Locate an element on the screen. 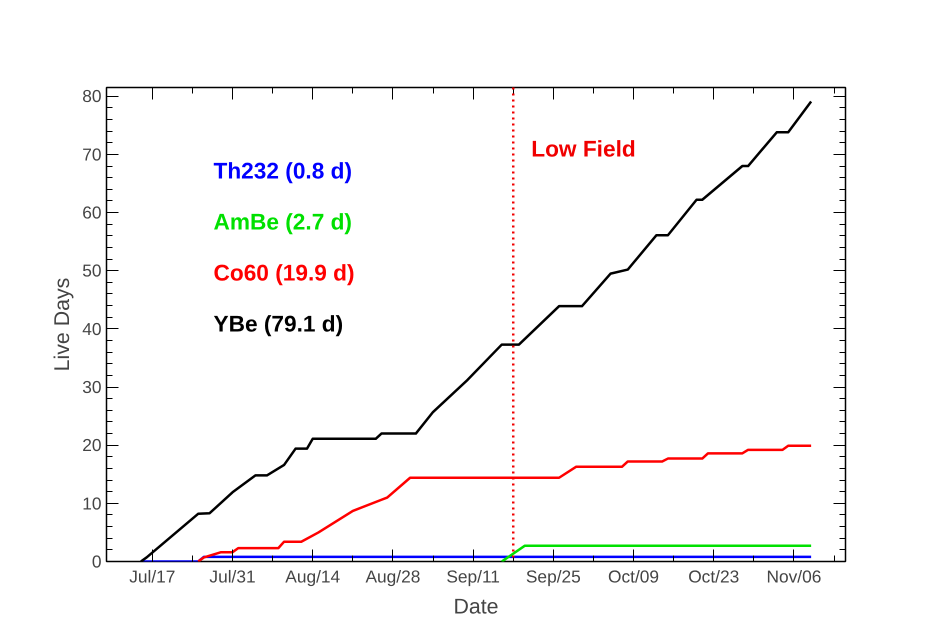 This screenshot has width=944, height=636. text: AmBe (2.7 d) is located at coordinates (283, 221).